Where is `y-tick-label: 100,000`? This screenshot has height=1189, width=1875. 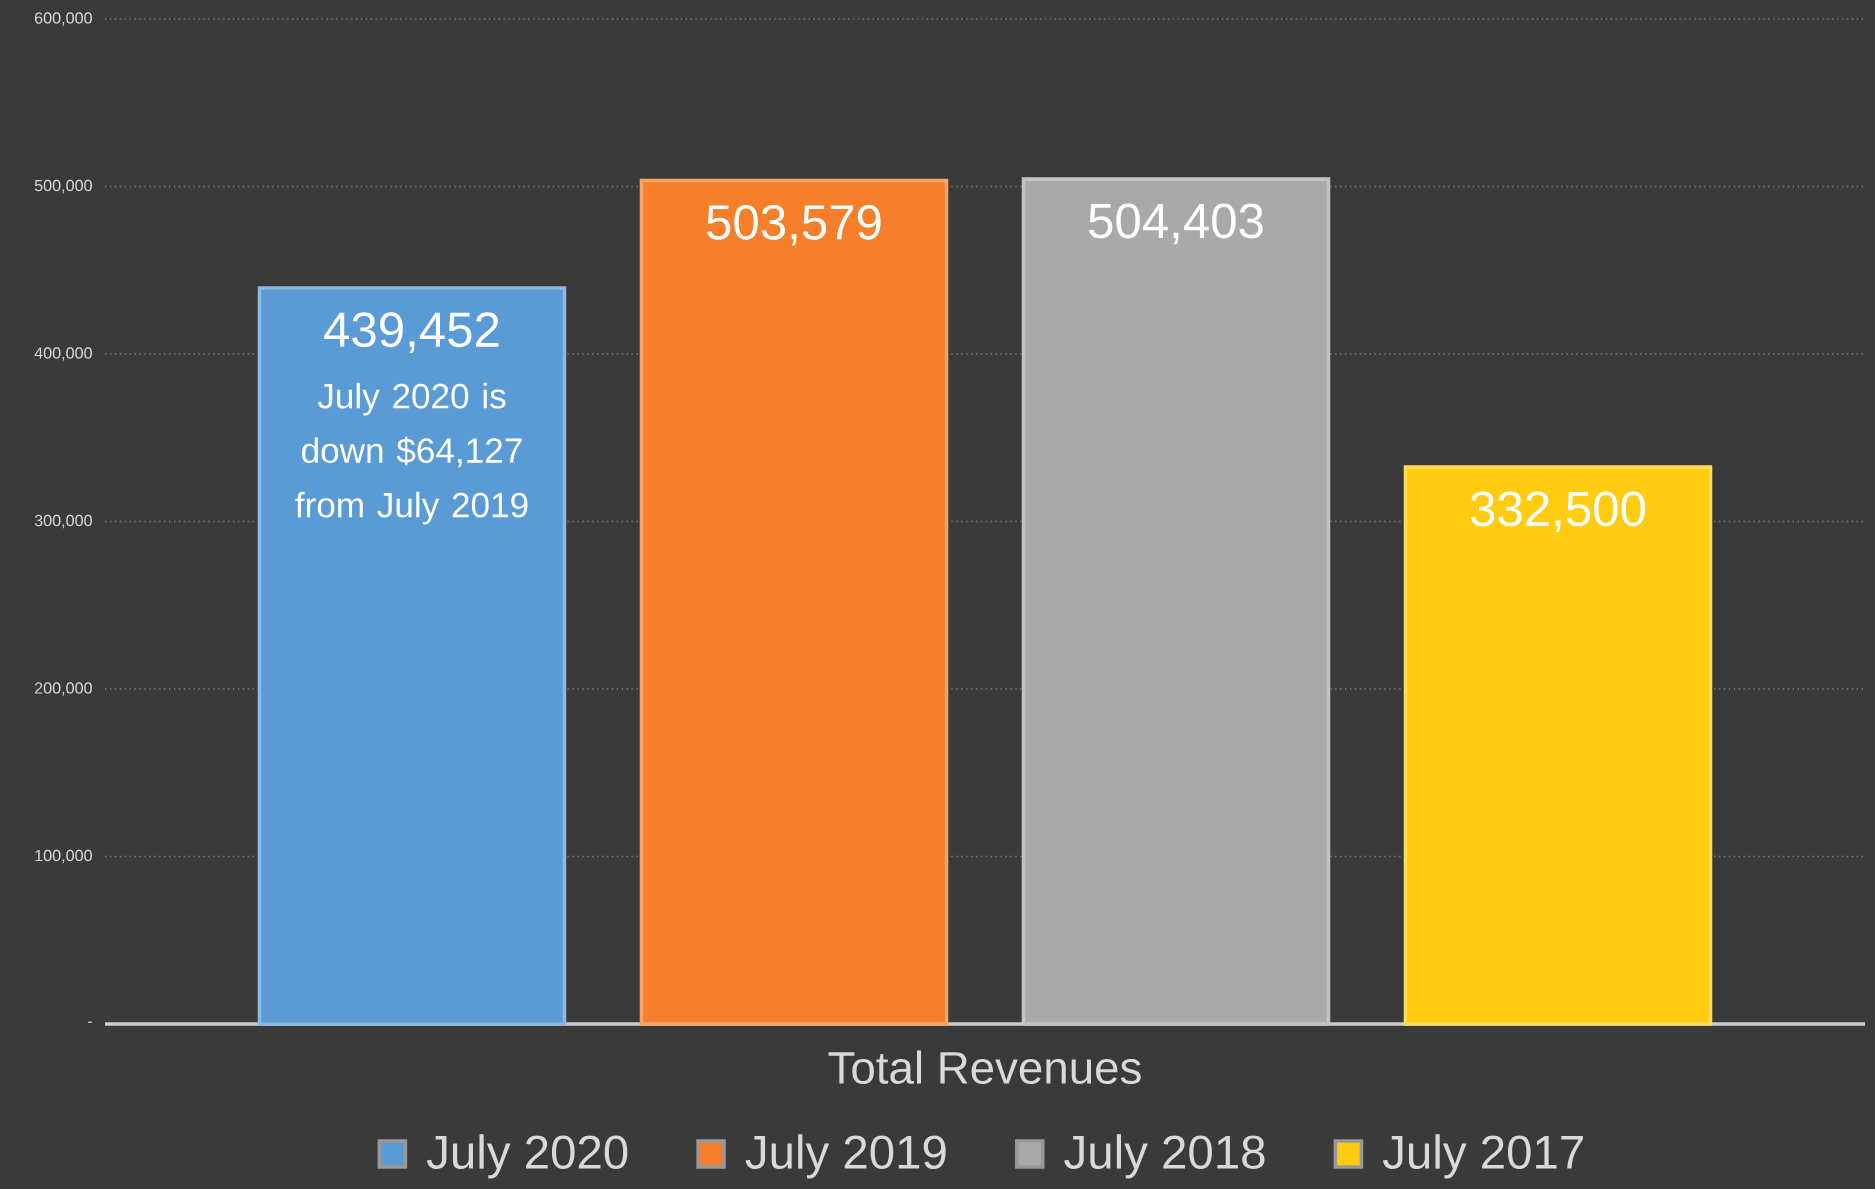 y-tick-label: 100,000 is located at coordinates (63, 856).